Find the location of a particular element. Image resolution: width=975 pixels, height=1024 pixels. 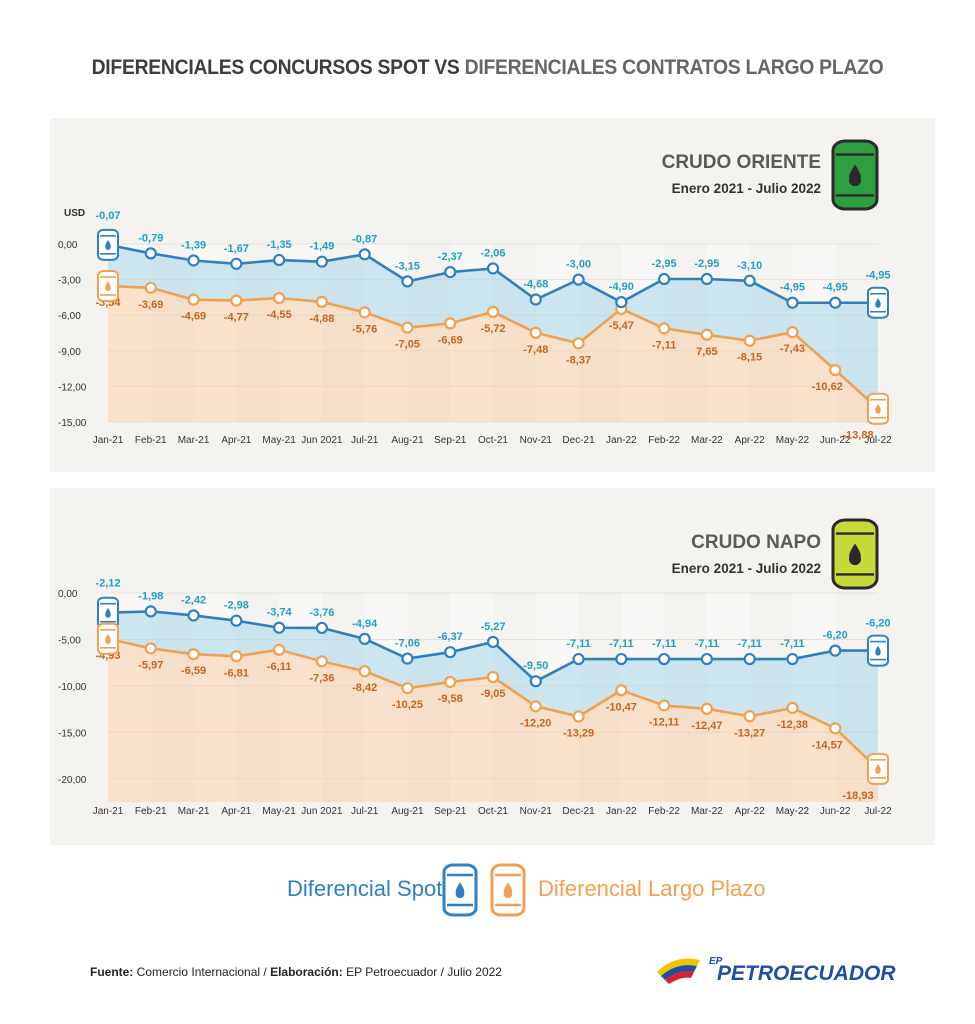

largo-barrel-shape is located at coordinates (508, 890).